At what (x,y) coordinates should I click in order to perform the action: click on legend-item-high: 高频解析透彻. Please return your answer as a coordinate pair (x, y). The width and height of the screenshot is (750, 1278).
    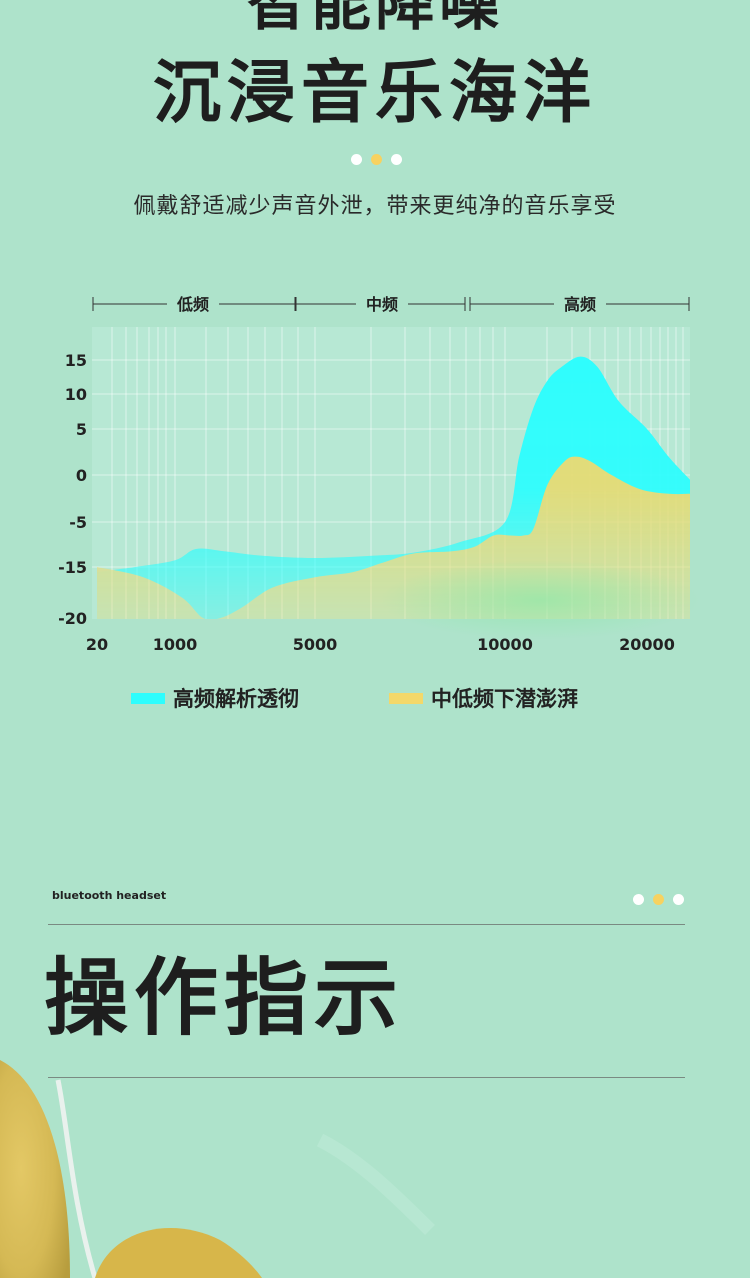
    Looking at the image, I should click on (215, 698).